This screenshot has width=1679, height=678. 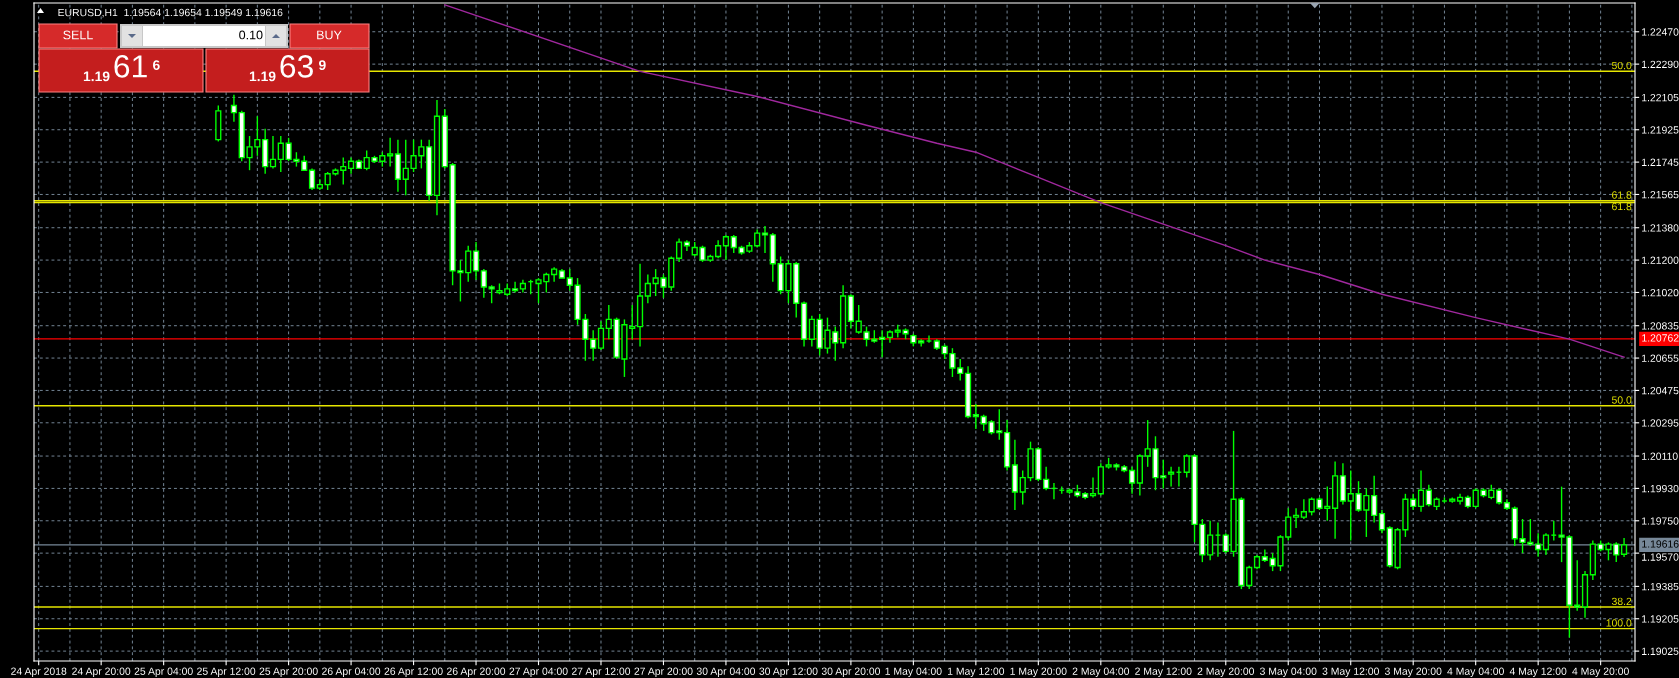 I want to click on annotation: 38.2, so click(x=1621, y=601).